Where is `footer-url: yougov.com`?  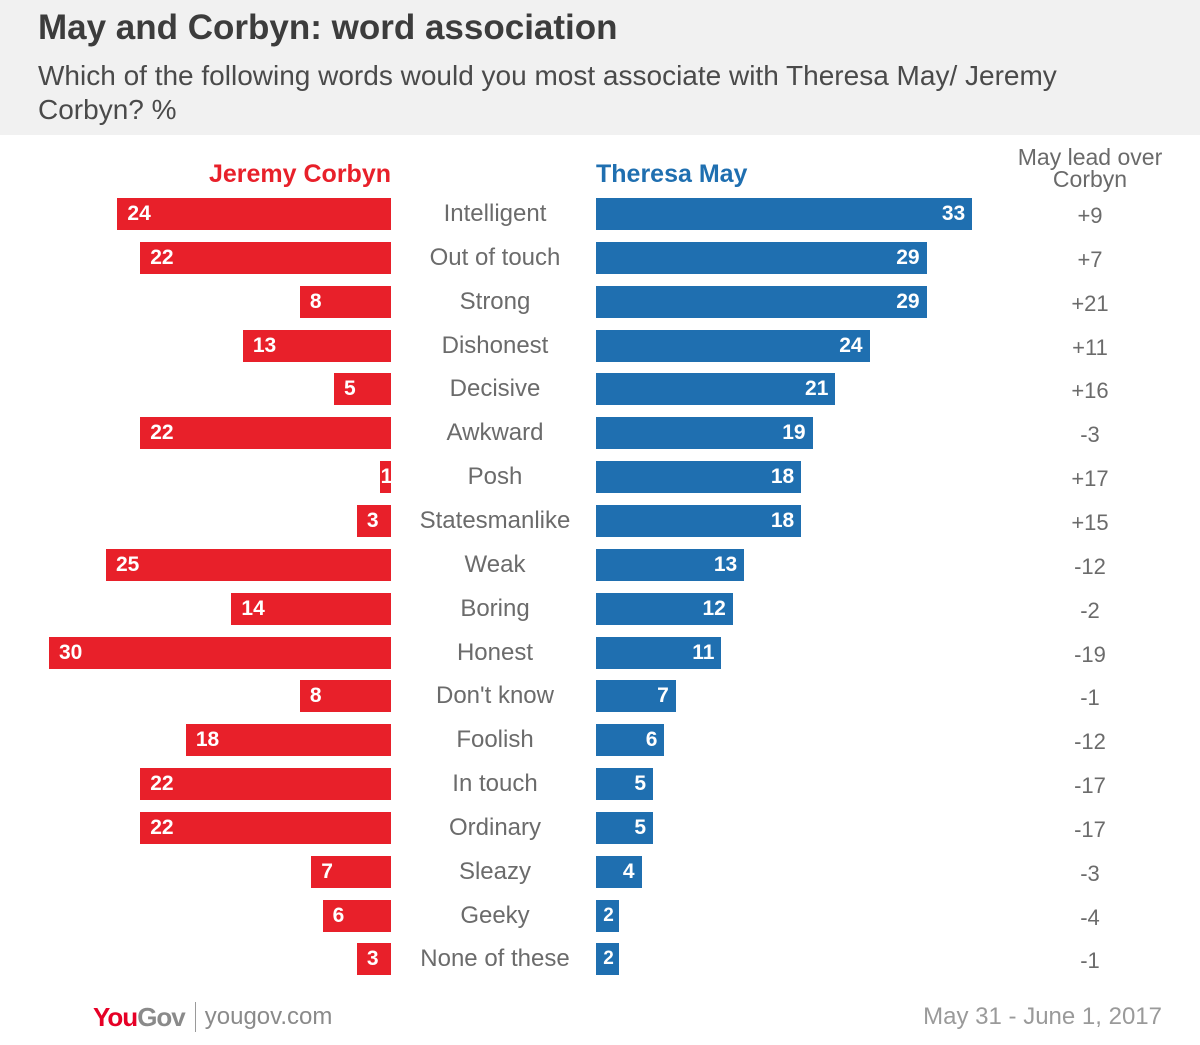 footer-url: yougov.com is located at coordinates (268, 1016).